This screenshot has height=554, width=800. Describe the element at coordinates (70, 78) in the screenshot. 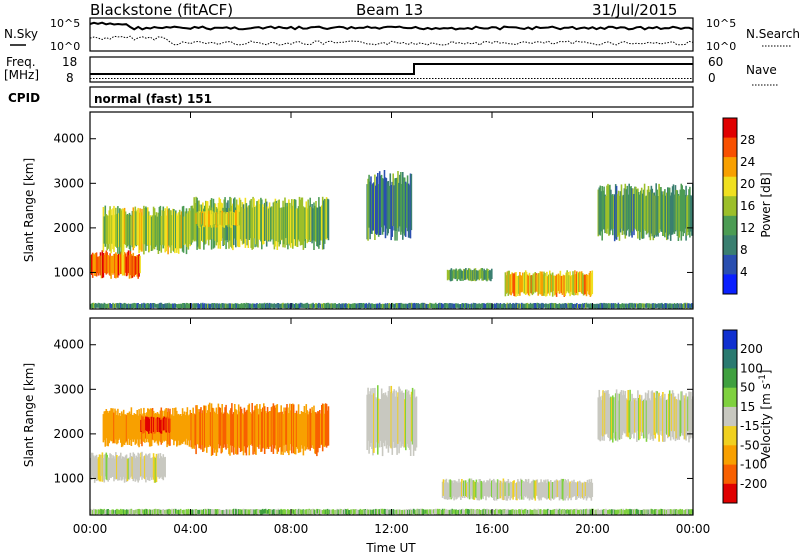

I see `freq-tick-8: 8` at that location.